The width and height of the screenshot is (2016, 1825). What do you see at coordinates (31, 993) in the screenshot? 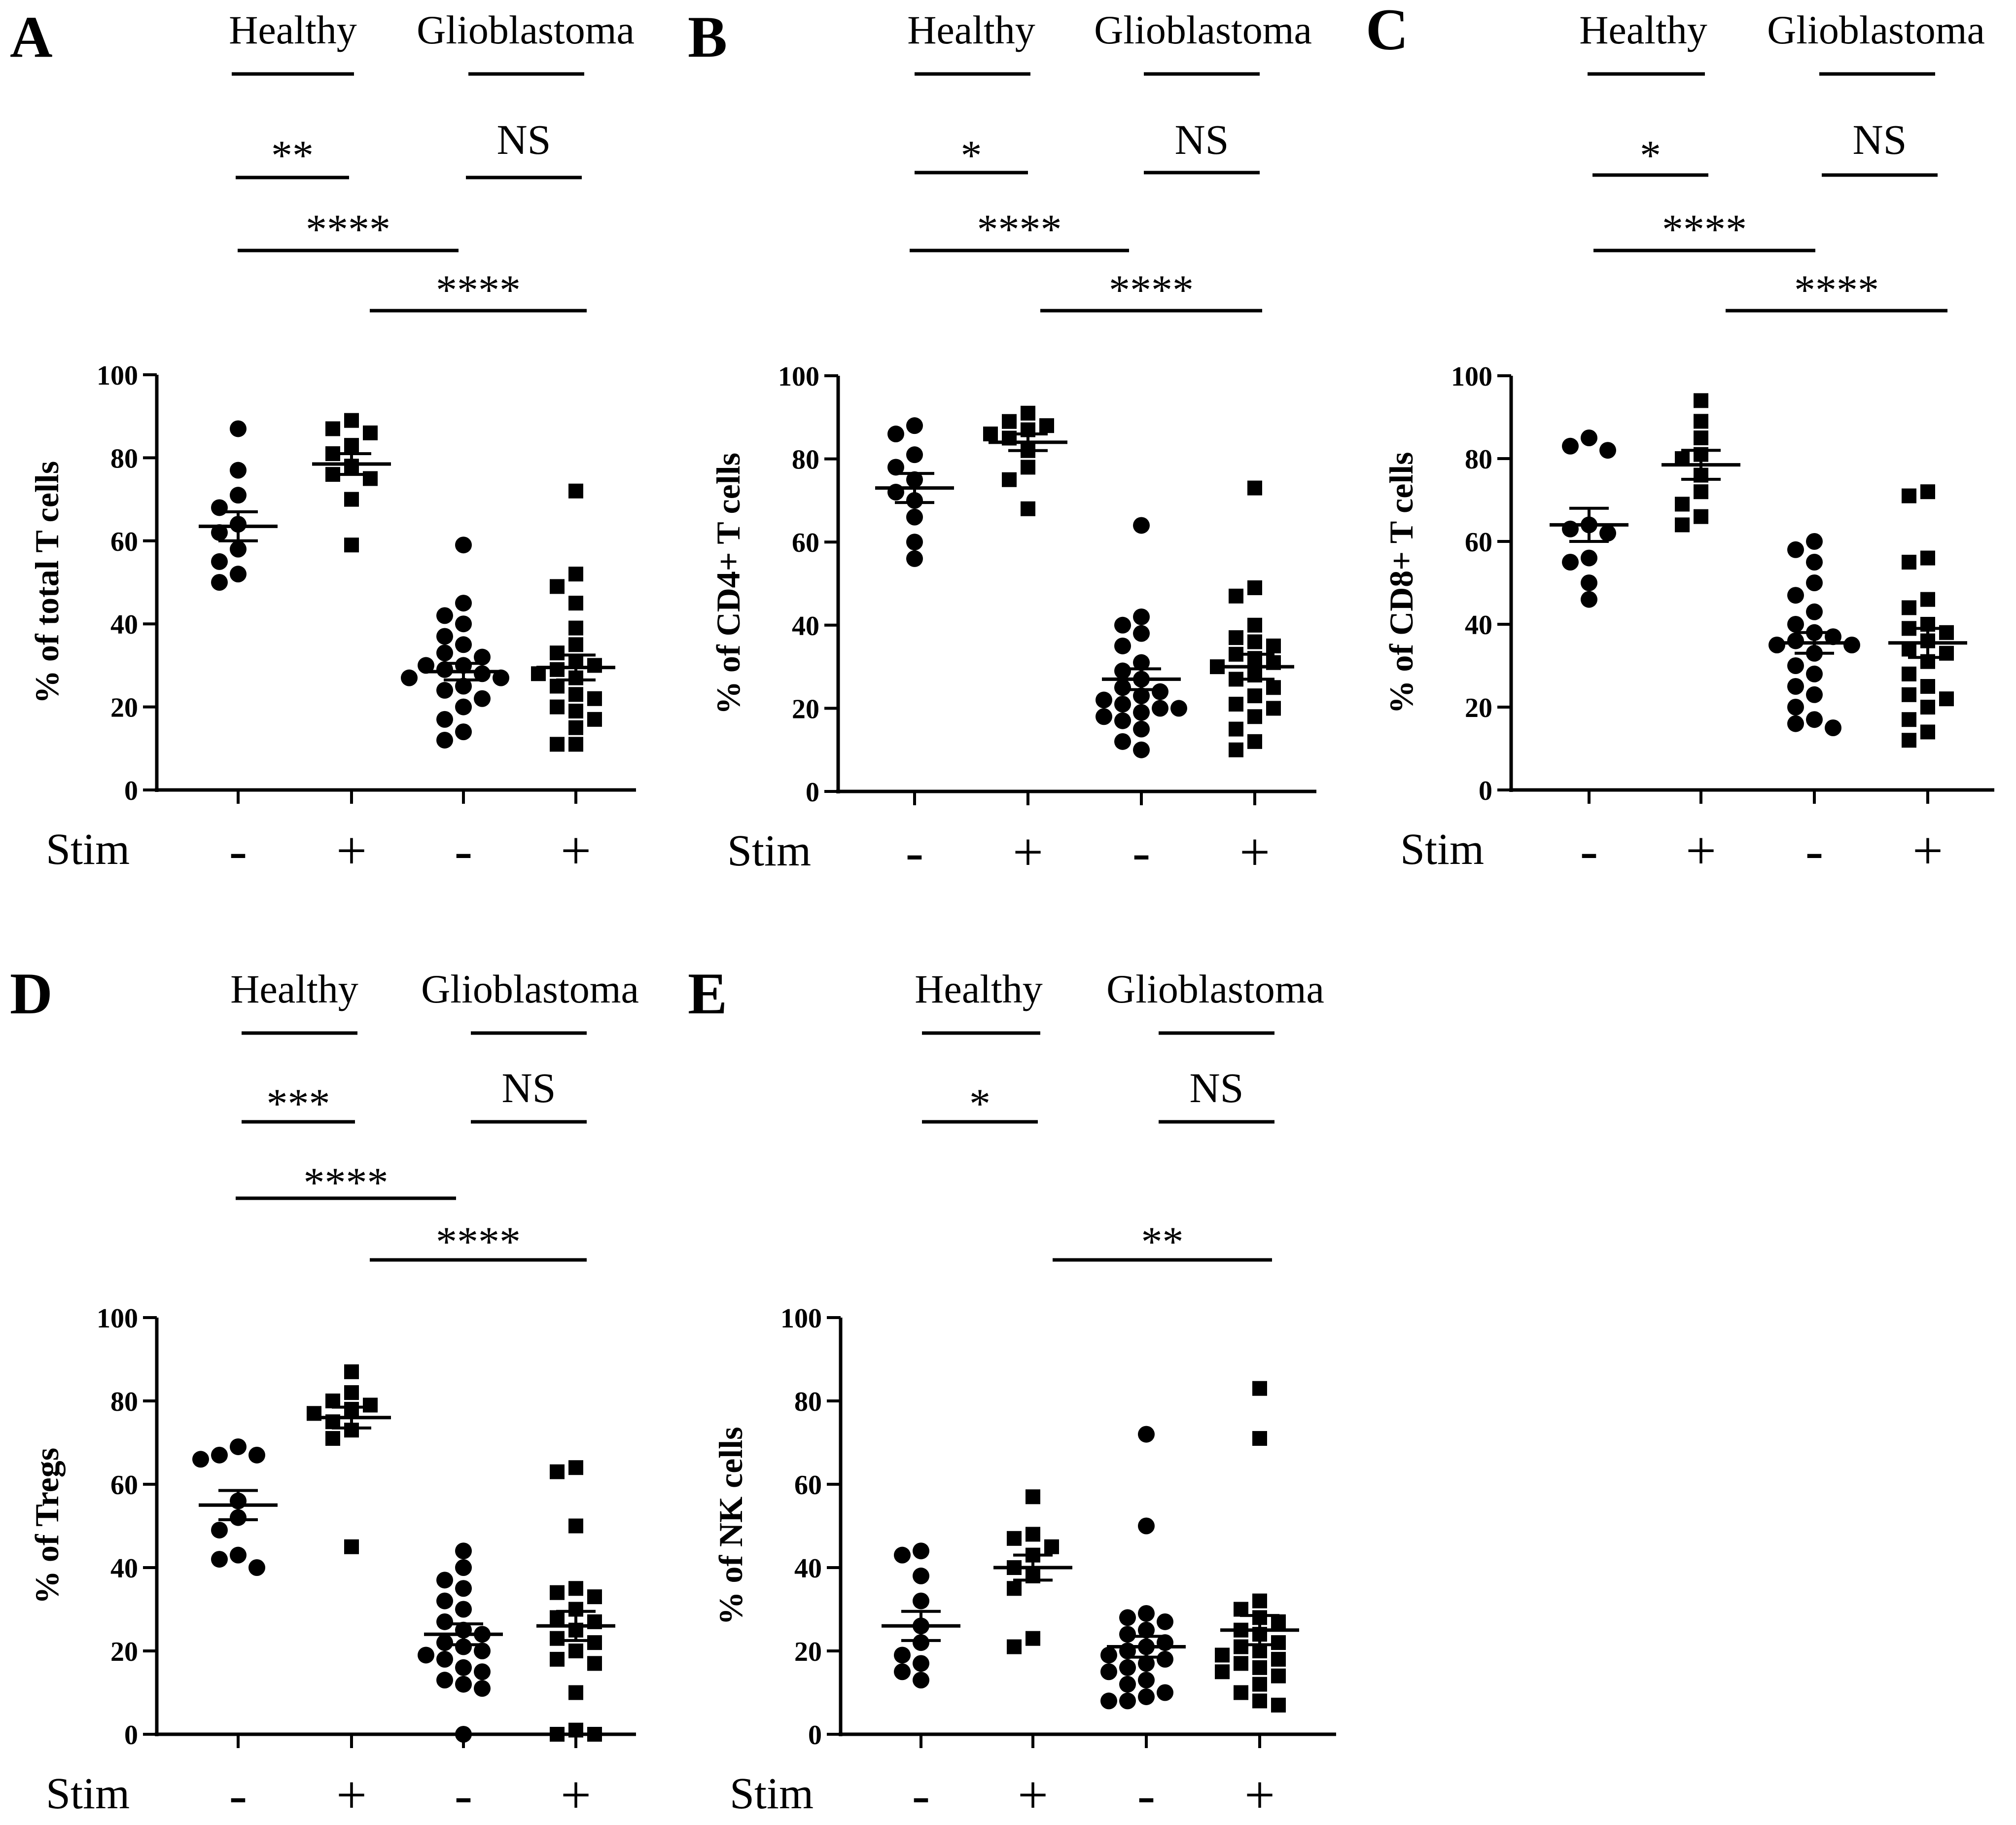
I see `panel-letter: D` at bounding box center [31, 993].